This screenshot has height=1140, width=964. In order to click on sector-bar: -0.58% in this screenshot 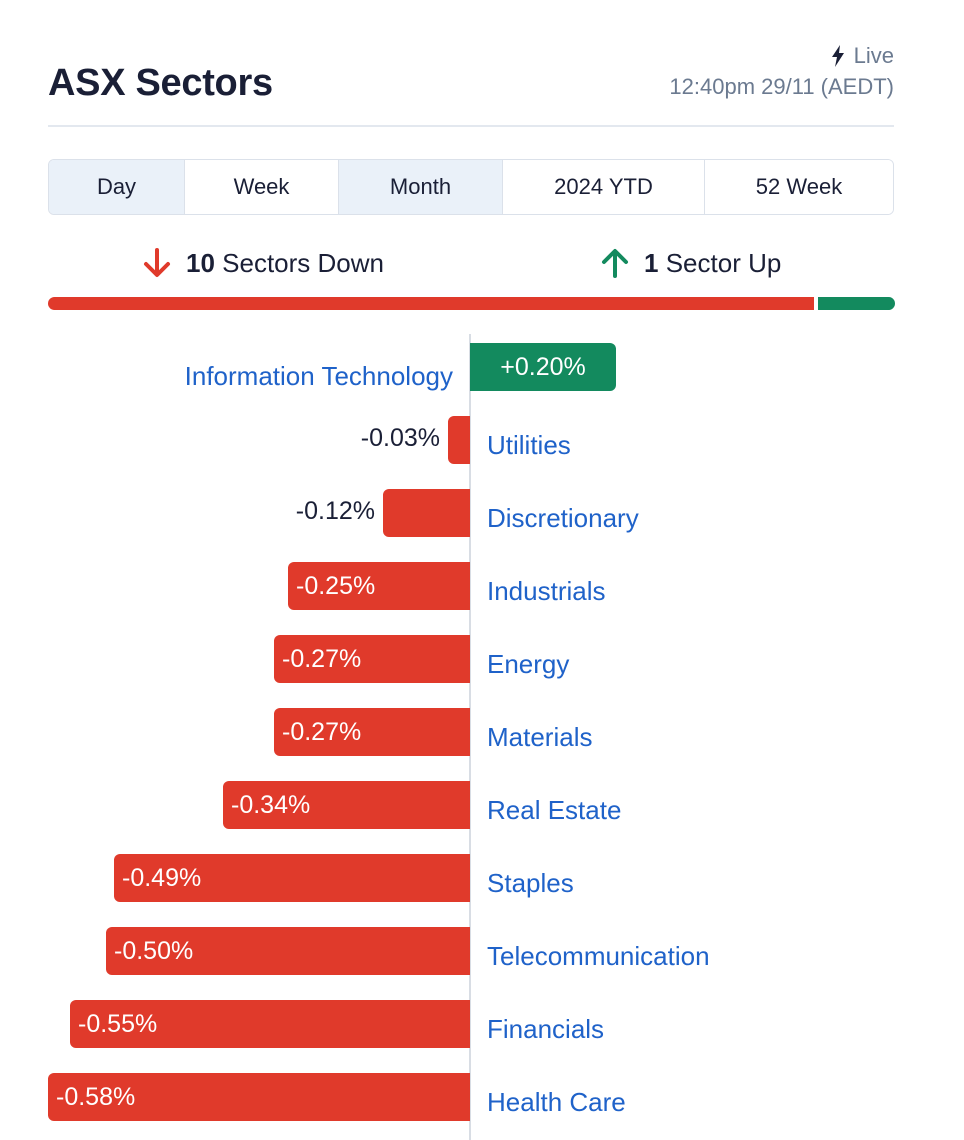, I will do `click(259, 1097)`.